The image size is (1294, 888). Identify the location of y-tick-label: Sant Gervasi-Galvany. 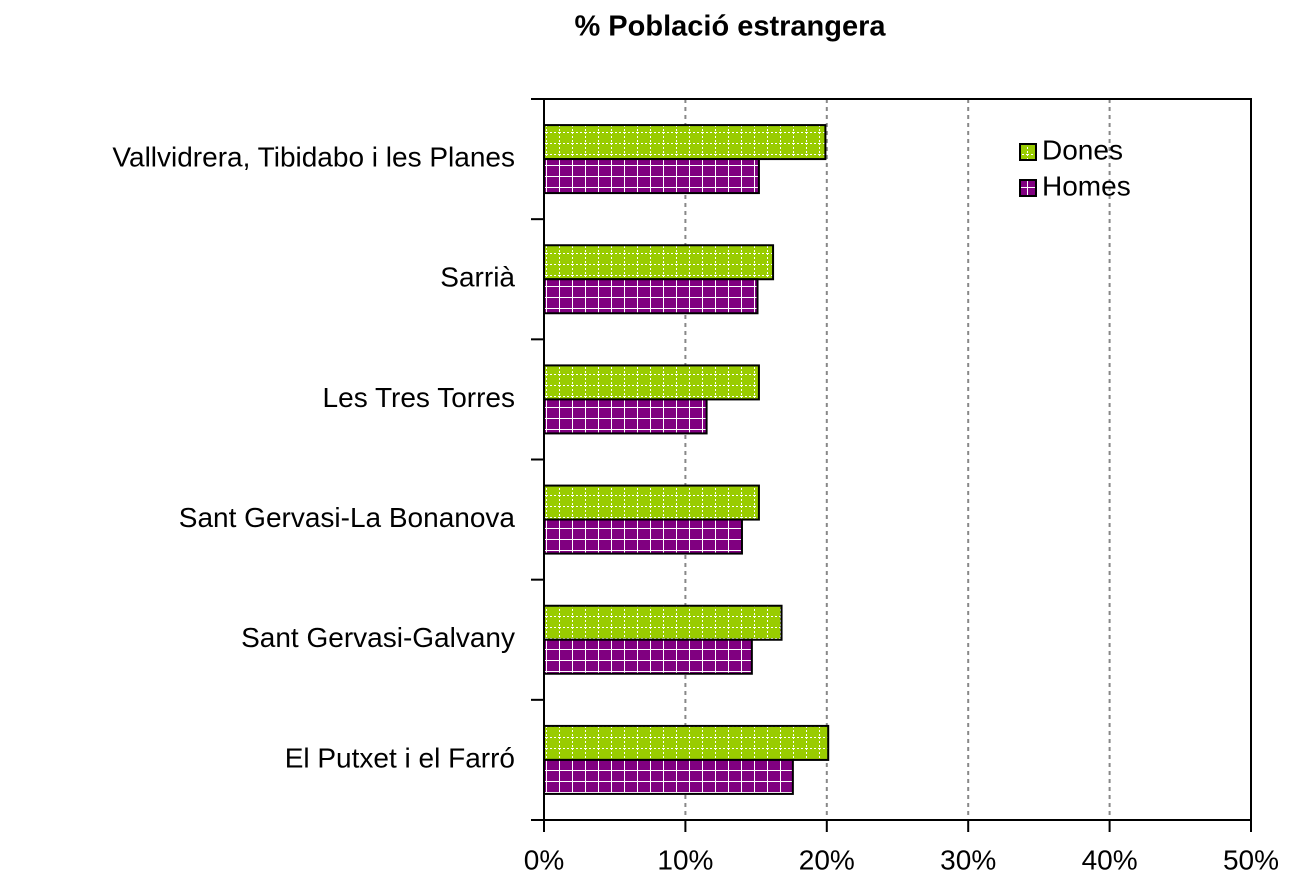
(378, 637).